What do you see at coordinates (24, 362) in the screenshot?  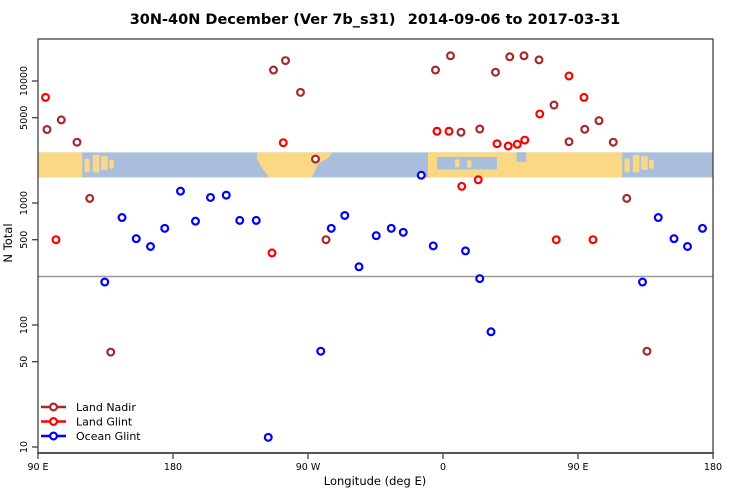 I see `y-tick-label: 50` at bounding box center [24, 362].